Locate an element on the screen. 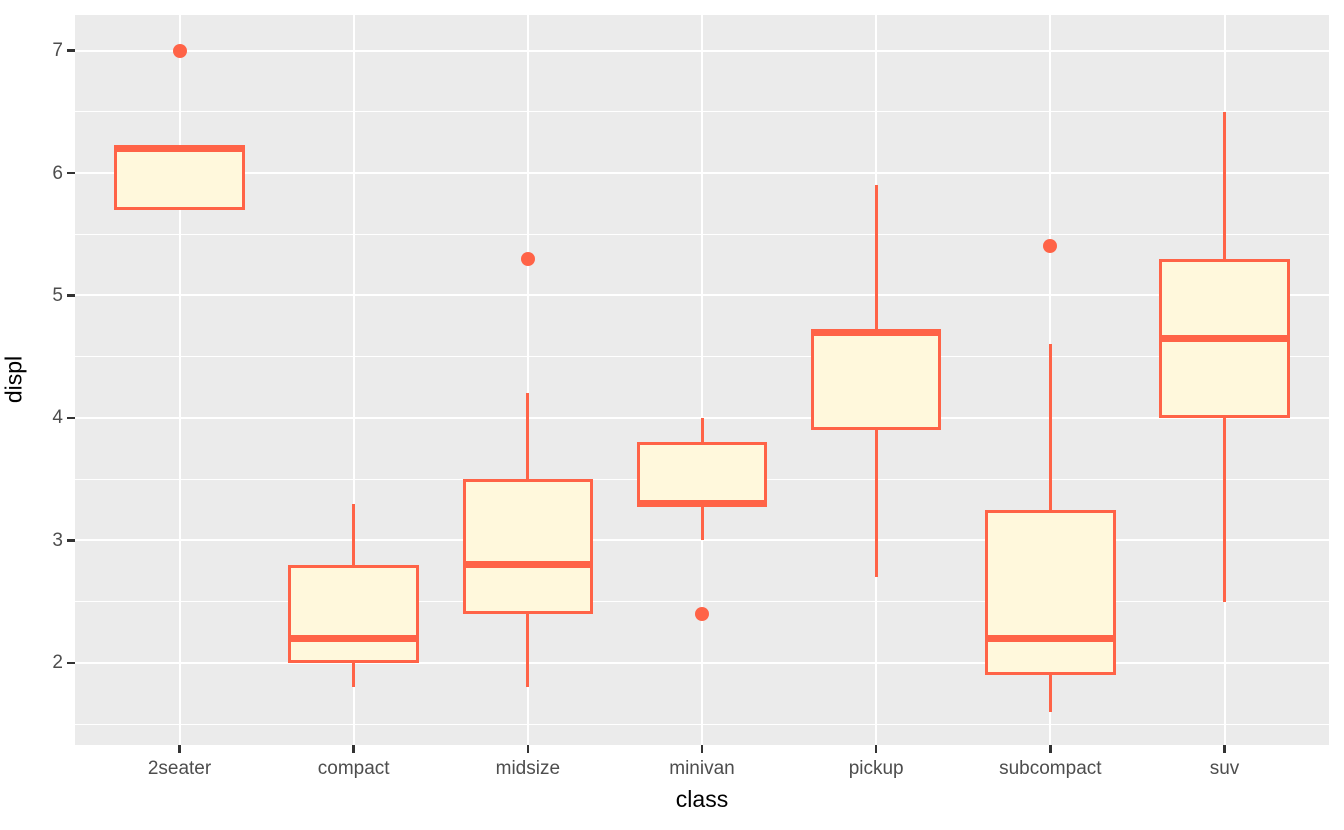  box-midsize is located at coordinates (528, 546).